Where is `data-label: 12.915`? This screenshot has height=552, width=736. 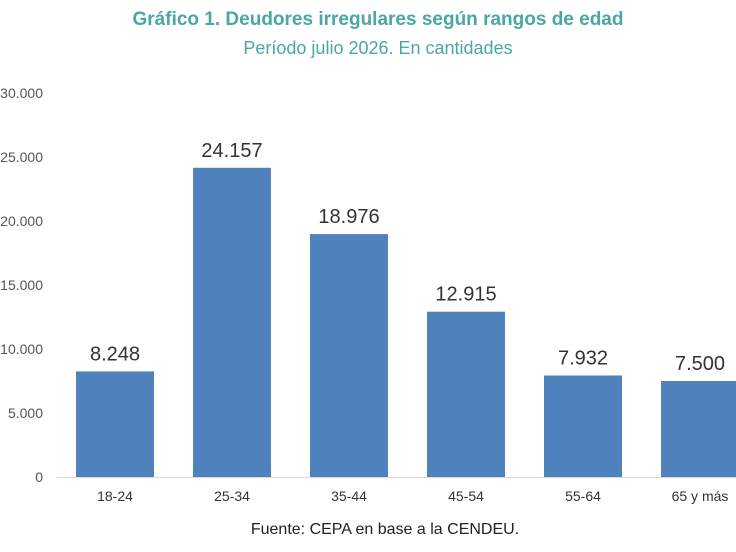
data-label: 12.915 is located at coordinates (465, 295).